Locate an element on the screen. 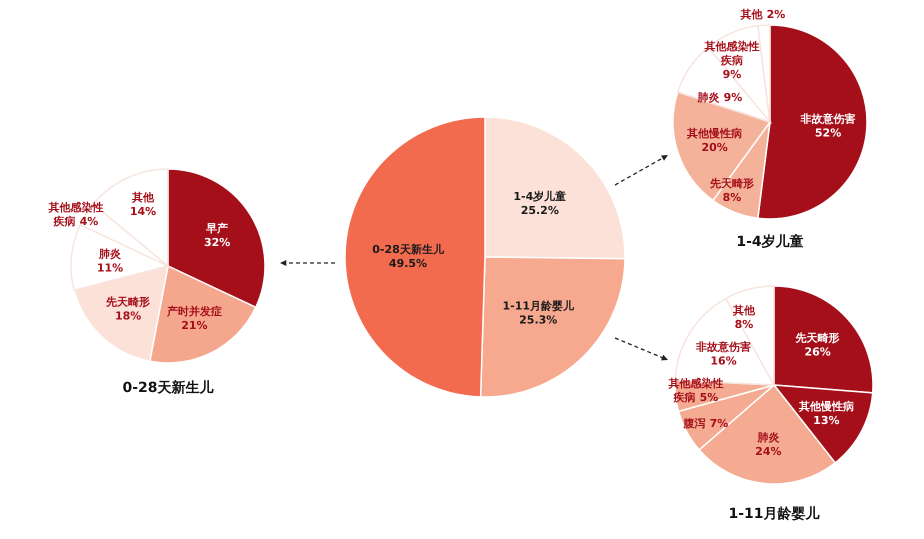 This screenshot has width=924, height=539. slice-label: 产时并发症 is located at coordinates (194, 311).